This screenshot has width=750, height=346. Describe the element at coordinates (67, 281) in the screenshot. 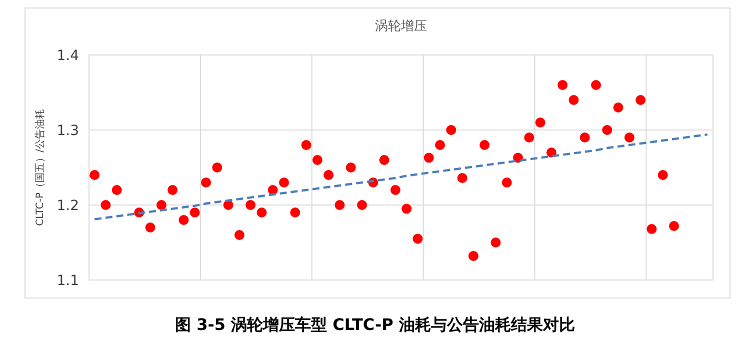

I see `y-tick-label: 1.1` at that location.